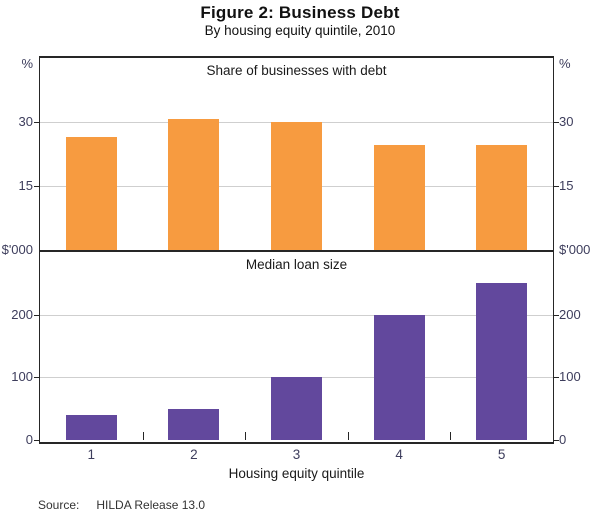  I want to click on y-tick-label-left: 0, so click(29, 439).